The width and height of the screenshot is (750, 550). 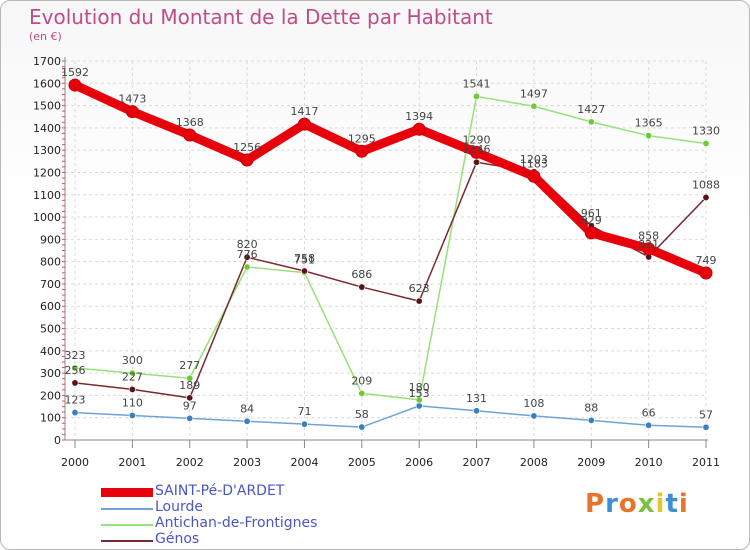 What do you see at coordinates (362, 414) in the screenshot?
I see `data-label: 58` at bounding box center [362, 414].